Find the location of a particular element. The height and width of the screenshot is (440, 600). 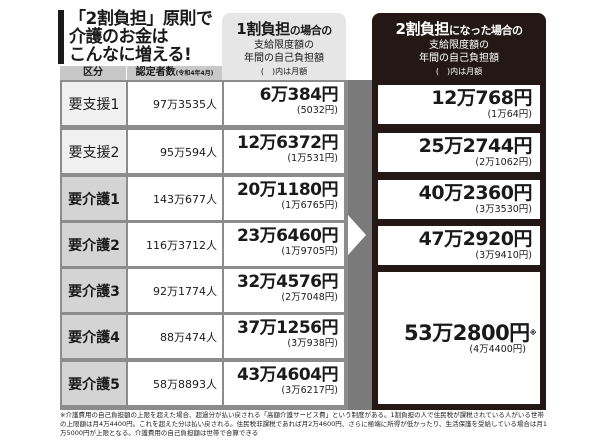

header-2wari: 2割負担になった場合の 支給限度額の 年間の自己負担額 ( )内は月額 is located at coordinates (459, 47).